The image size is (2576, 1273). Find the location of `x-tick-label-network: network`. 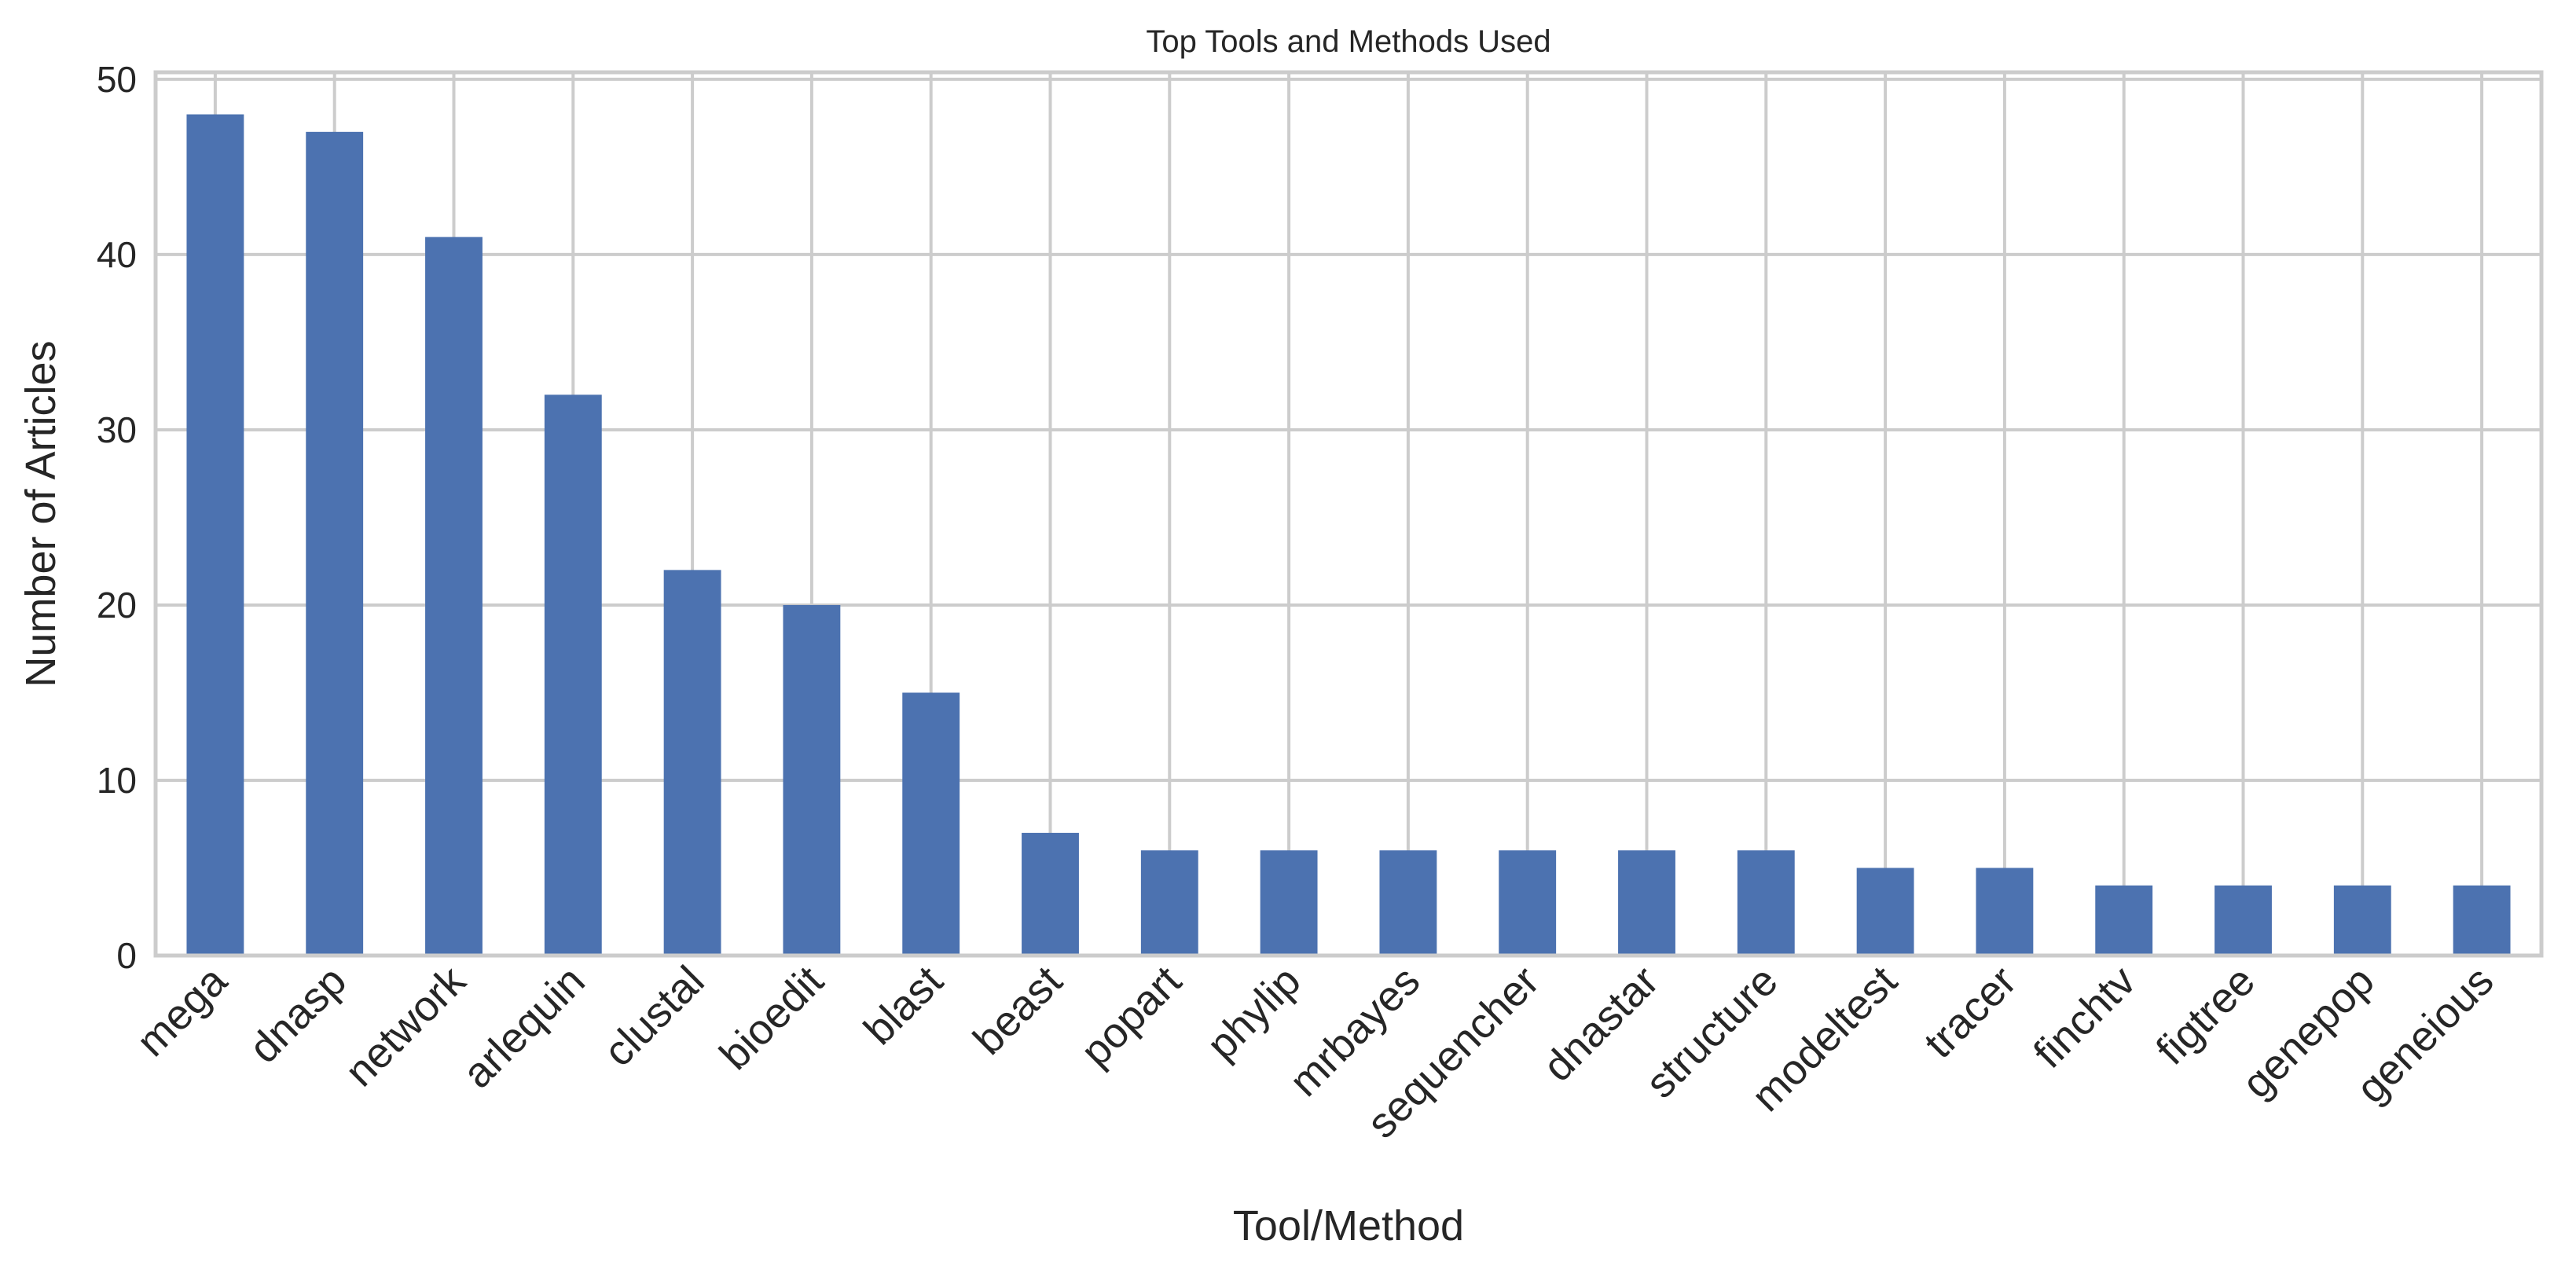

x-tick-label-network: network is located at coordinates (405, 1025).